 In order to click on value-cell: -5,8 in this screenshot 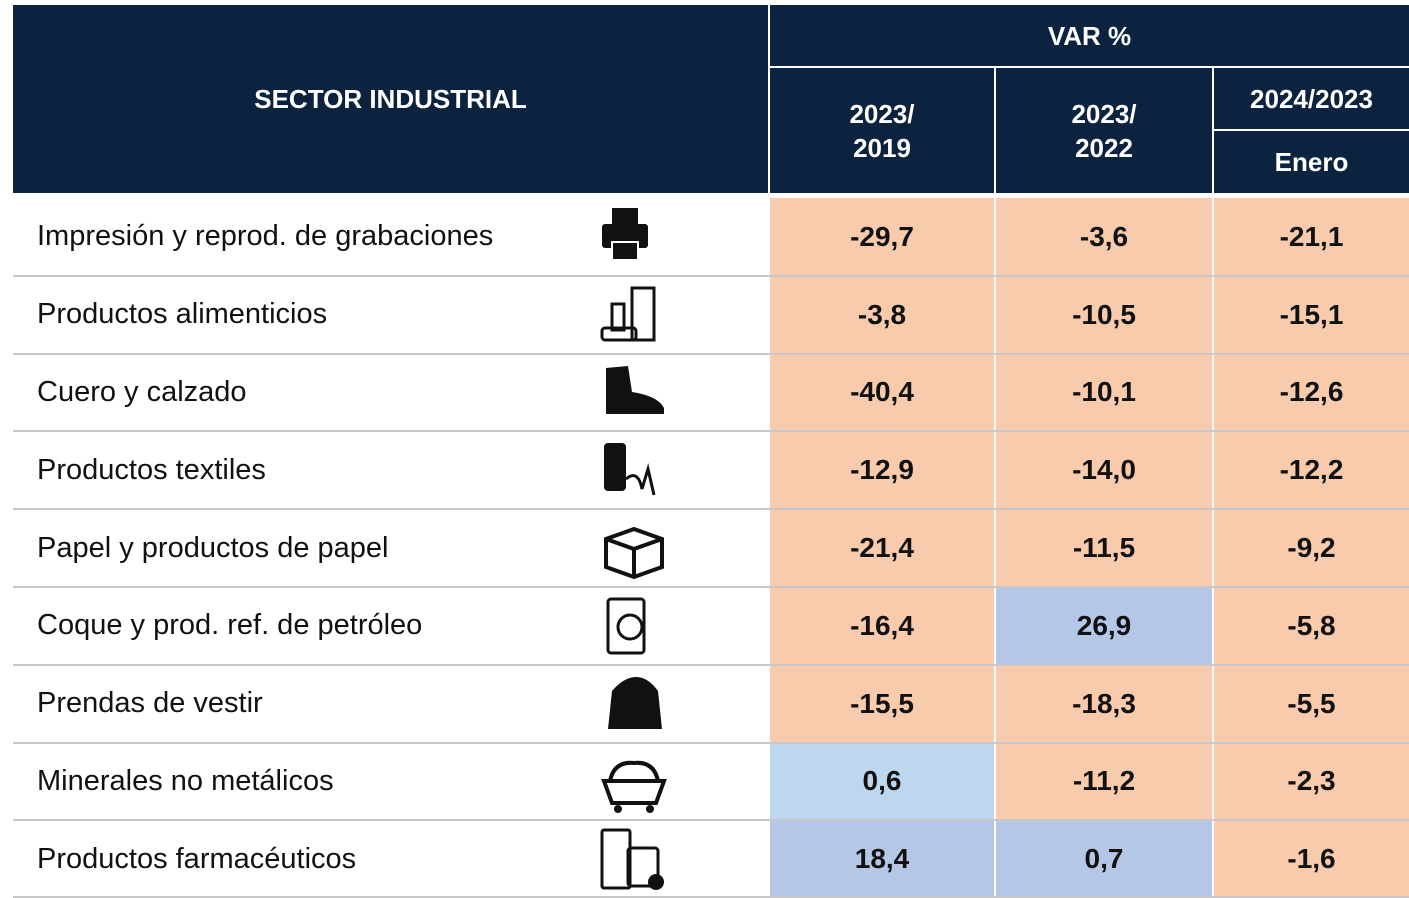, I will do `click(1311, 626)`.